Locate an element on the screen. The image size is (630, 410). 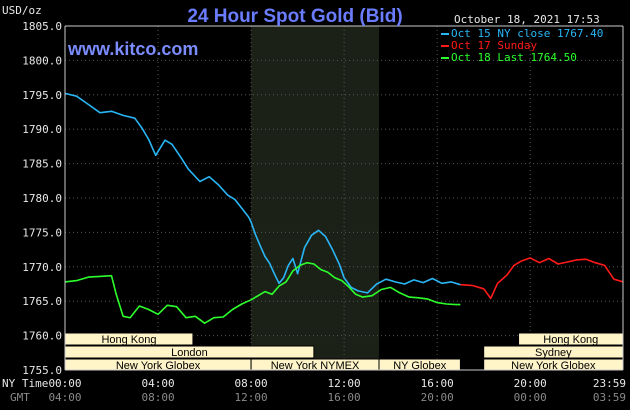
y-tick-label: 1760.0 is located at coordinates (42, 336).